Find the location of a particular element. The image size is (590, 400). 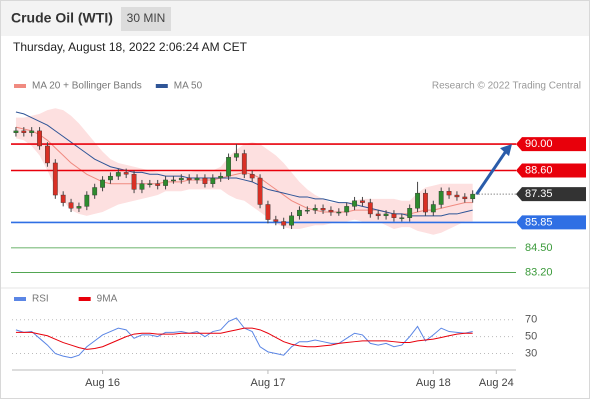

forecast-arrowhead is located at coordinates (506, 150).